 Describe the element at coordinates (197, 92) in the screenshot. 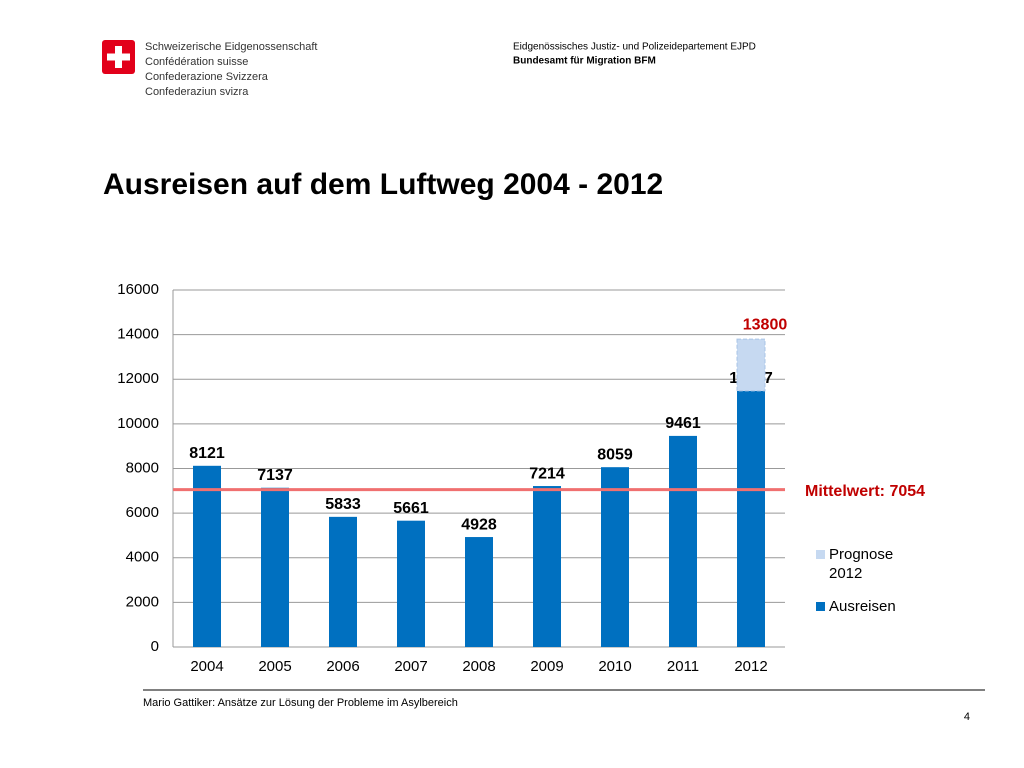

I see `confederation-name: Confederaziun svizra` at that location.